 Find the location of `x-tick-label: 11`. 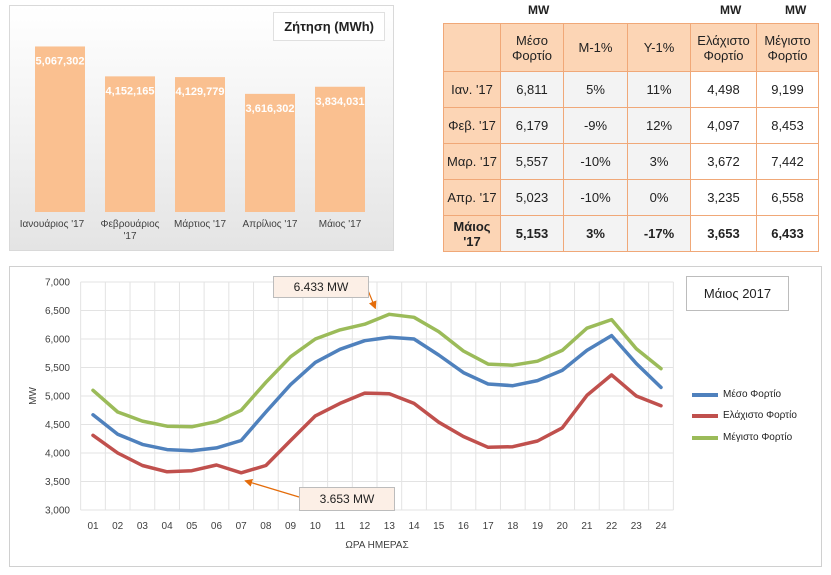

x-tick-label: 11 is located at coordinates (340, 526).